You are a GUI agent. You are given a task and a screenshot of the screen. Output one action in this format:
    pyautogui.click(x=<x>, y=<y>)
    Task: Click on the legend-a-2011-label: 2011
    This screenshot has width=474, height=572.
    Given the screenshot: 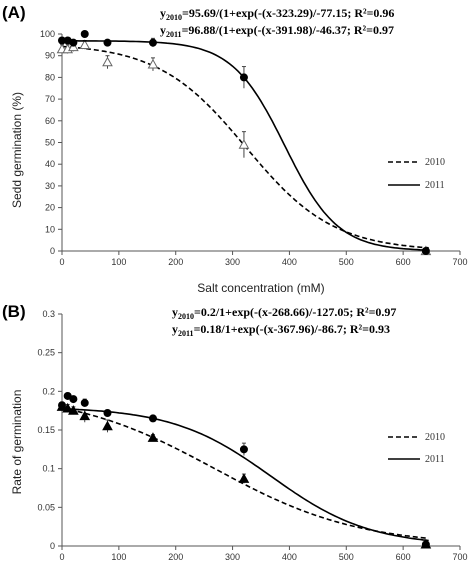 What is the action you would take?
    pyautogui.click(x=435, y=185)
    